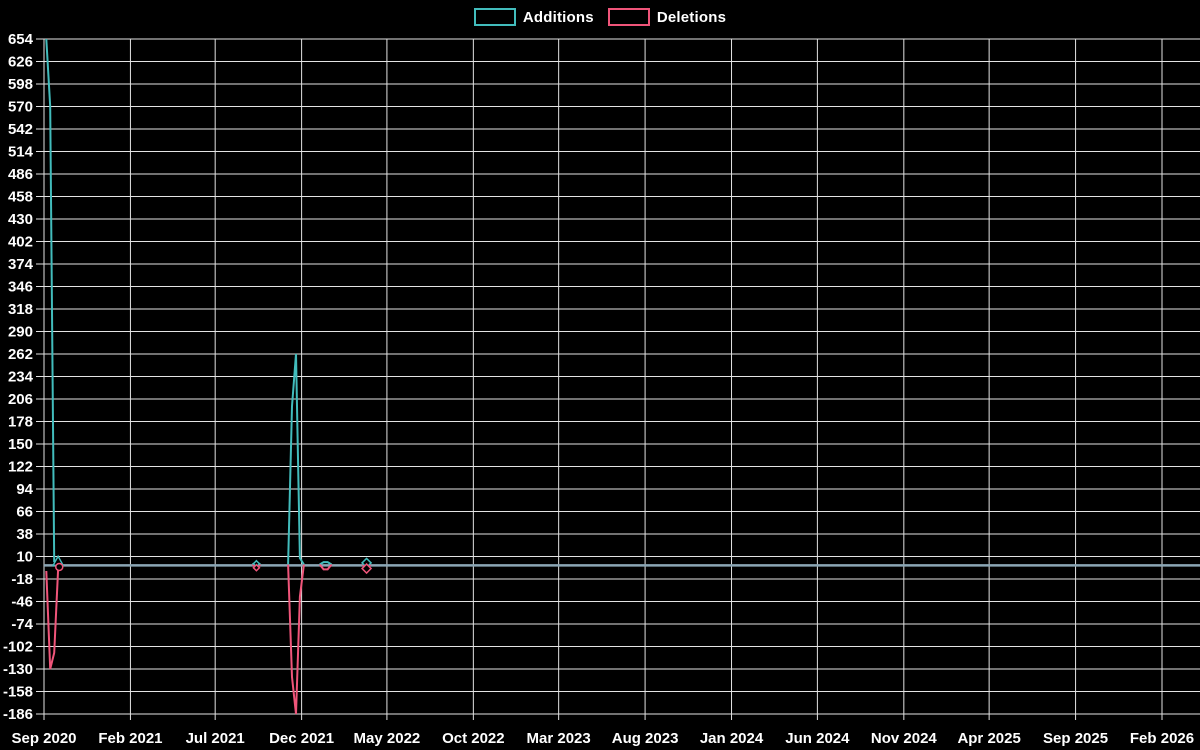 Image resolution: width=1200 pixels, height=750 pixels. What do you see at coordinates (215, 738) in the screenshot?
I see `x-tick-label: Jul 2021` at bounding box center [215, 738].